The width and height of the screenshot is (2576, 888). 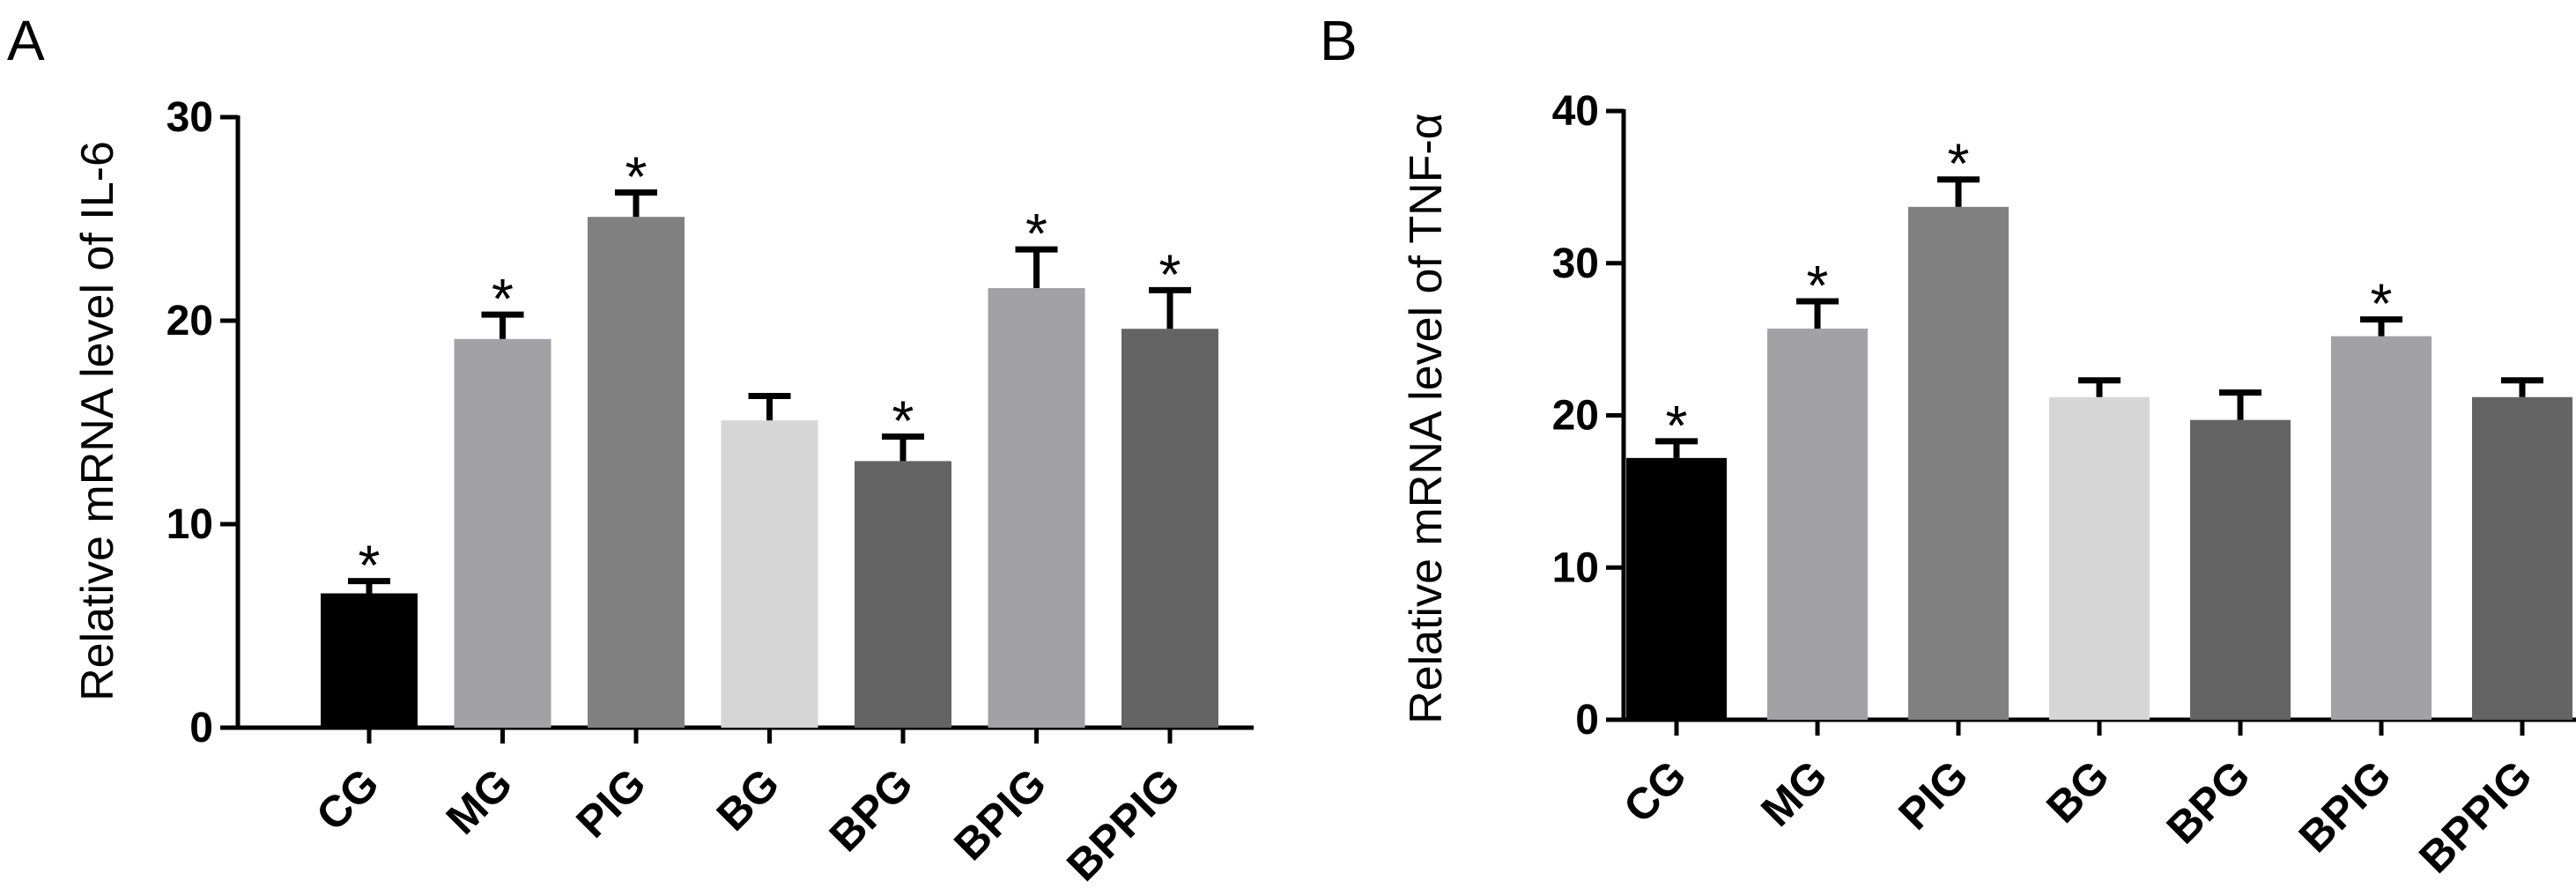 I want to click on panel-label: B, so click(x=1339, y=40).